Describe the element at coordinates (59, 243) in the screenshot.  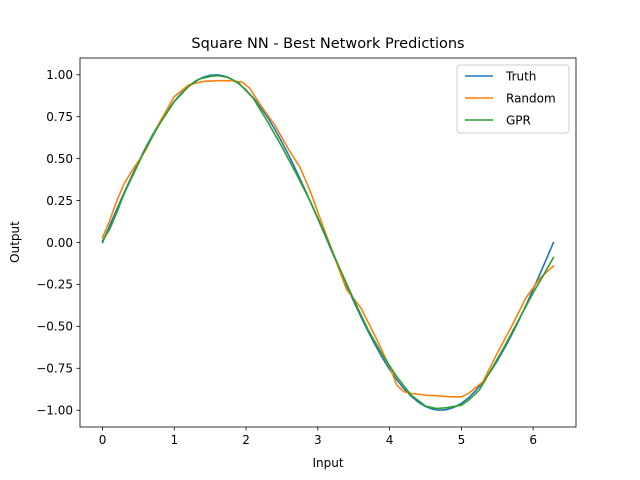
I see `y-tick-label: 0.00` at that location.